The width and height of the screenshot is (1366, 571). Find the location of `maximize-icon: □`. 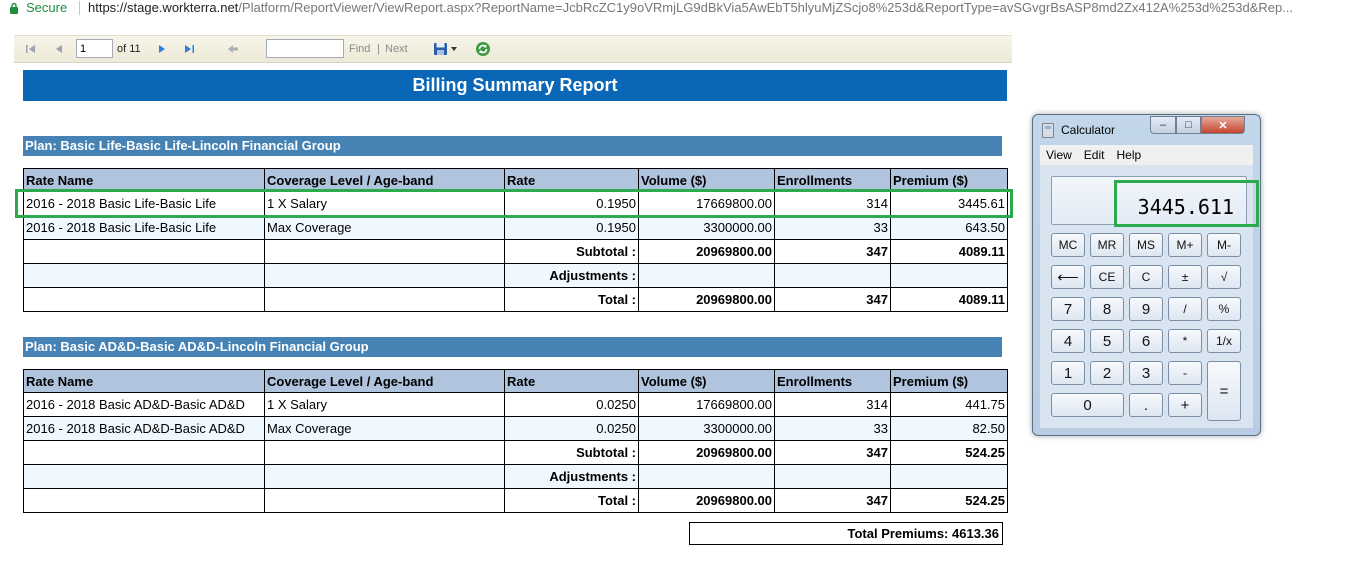

maximize-icon: □ is located at coordinates (1188, 125).